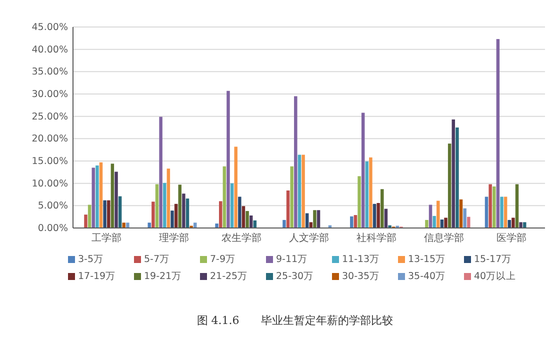 The width and height of the screenshot is (560, 338). I want to click on text: 图 4.1.6 毕业生暂定年薪的学部比较, so click(295, 320).